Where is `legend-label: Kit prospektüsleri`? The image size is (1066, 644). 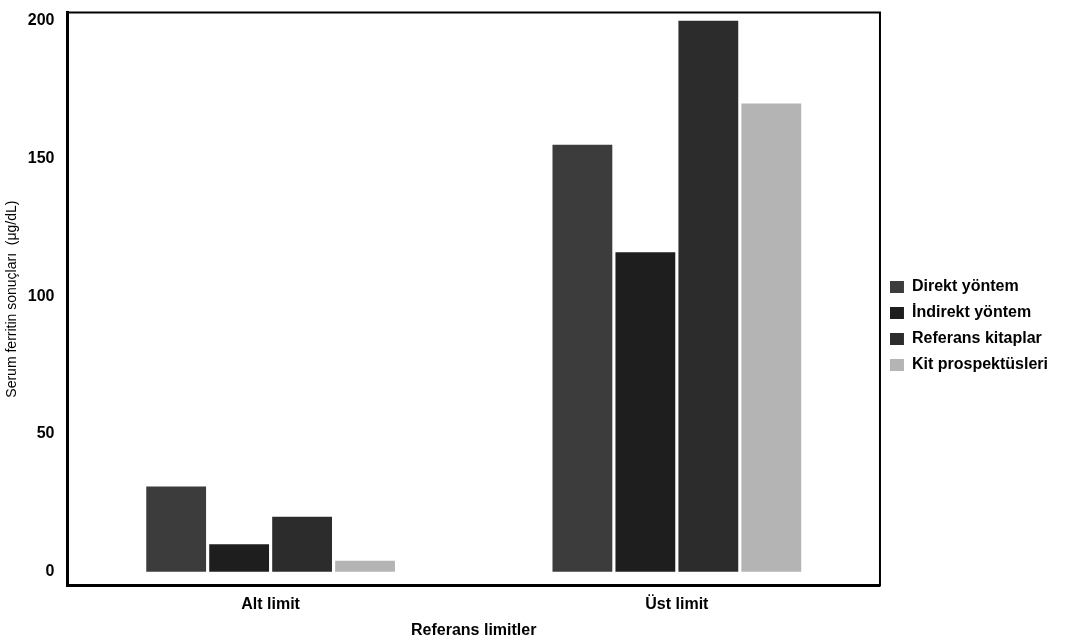
legend-label: Kit prospektüsleri is located at coordinates (979, 364).